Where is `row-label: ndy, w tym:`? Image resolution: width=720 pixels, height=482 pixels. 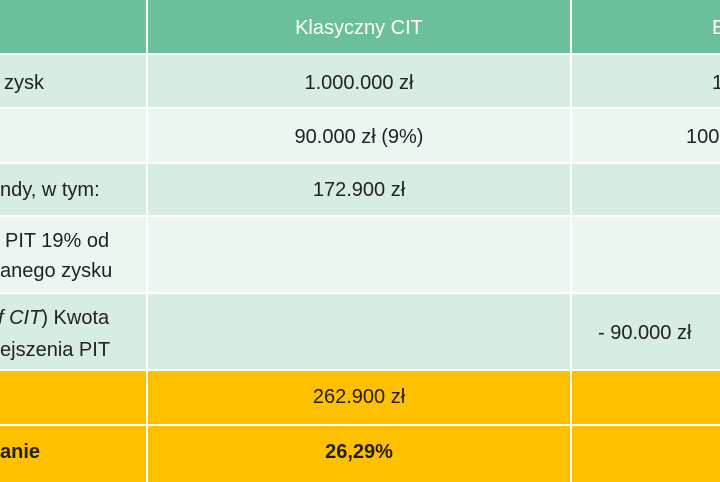
row-label: ndy, w tym: is located at coordinates (50, 190).